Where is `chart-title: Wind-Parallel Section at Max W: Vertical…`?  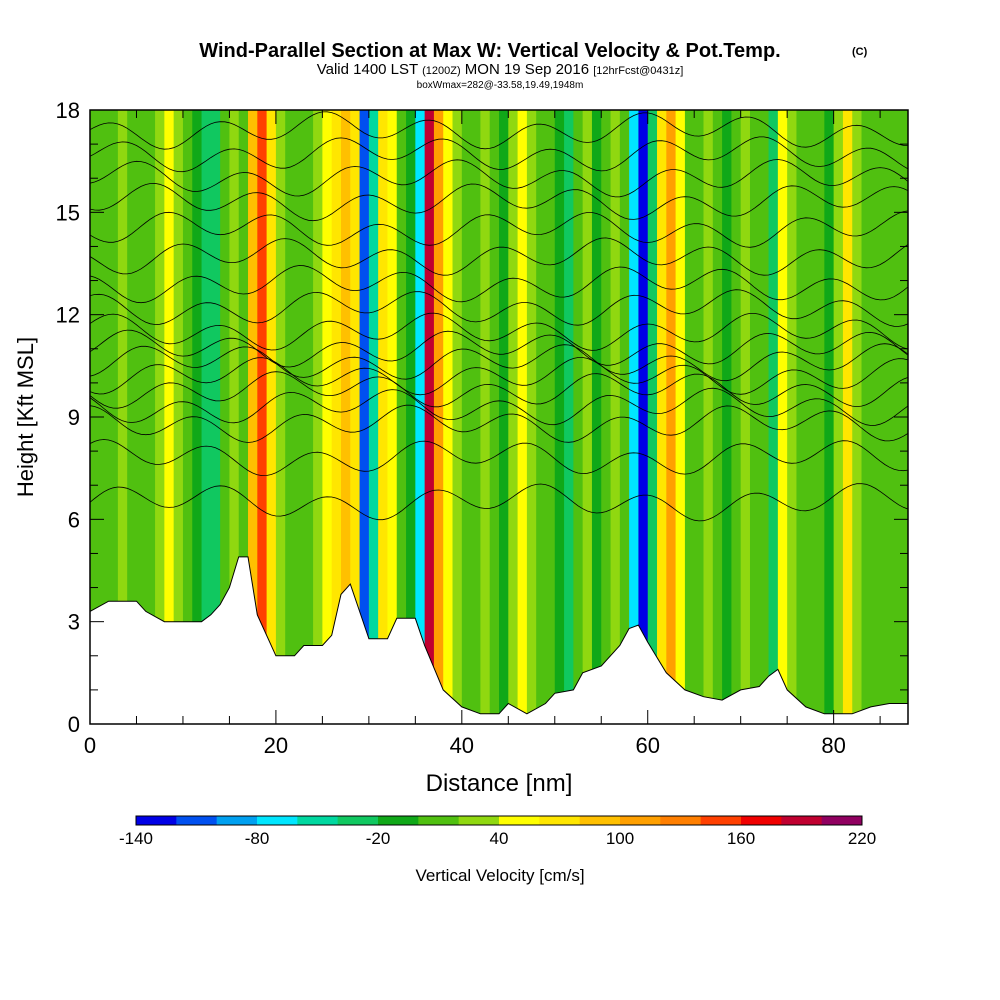
chart-title: Wind-Parallel Section at Max W: Vertical… is located at coordinates (489, 51).